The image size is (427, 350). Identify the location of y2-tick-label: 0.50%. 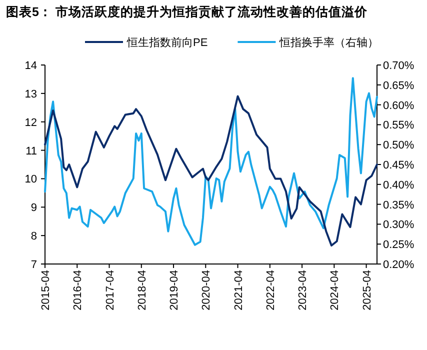
(398, 146).